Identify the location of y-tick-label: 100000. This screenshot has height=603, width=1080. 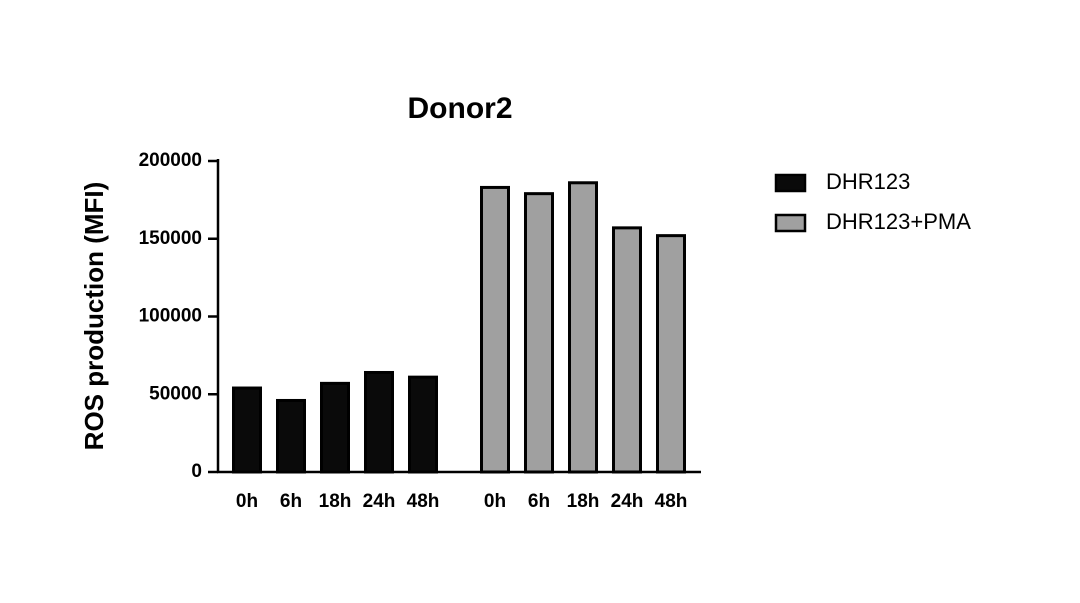
(170, 316).